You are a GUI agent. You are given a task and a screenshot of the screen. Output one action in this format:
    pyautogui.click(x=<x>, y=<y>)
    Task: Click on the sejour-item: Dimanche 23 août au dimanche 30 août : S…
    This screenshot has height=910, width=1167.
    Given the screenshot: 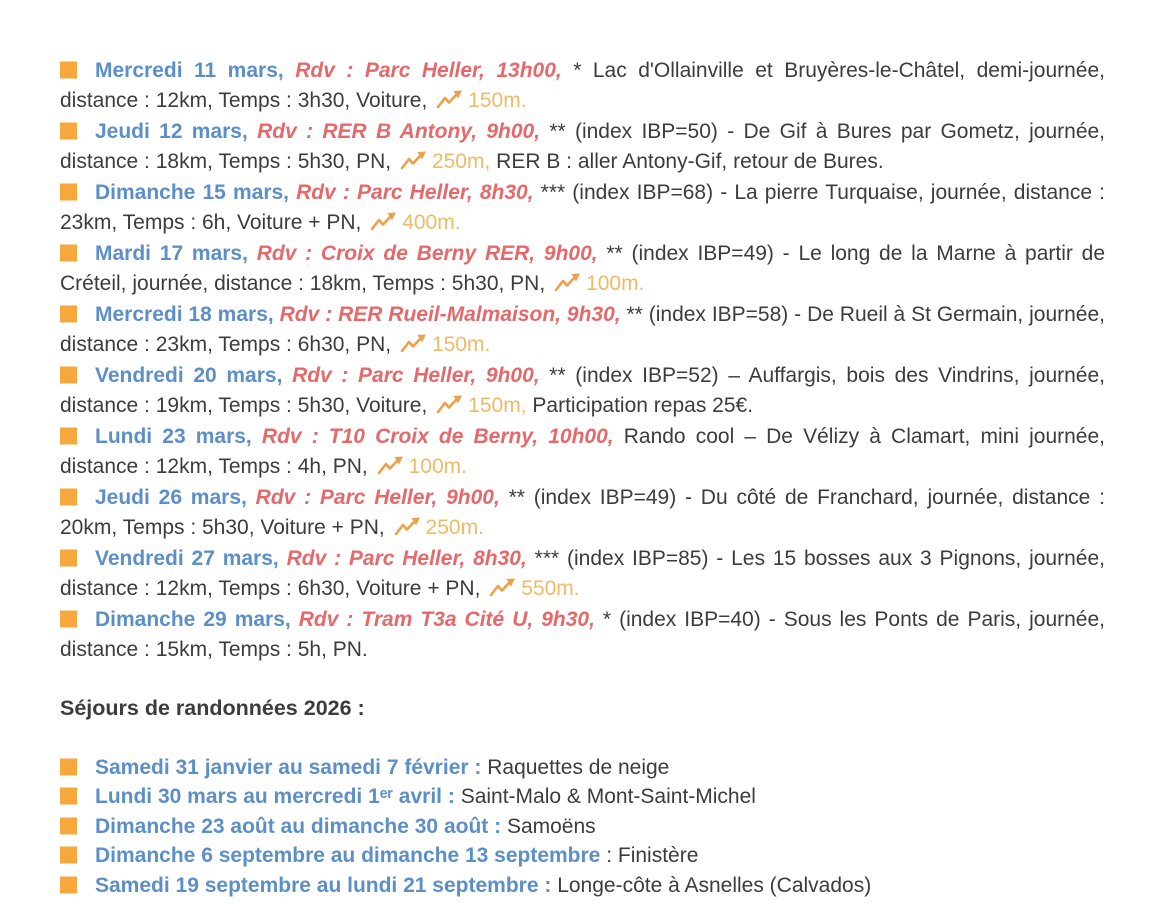 What is the action you would take?
    pyautogui.click(x=582, y=827)
    